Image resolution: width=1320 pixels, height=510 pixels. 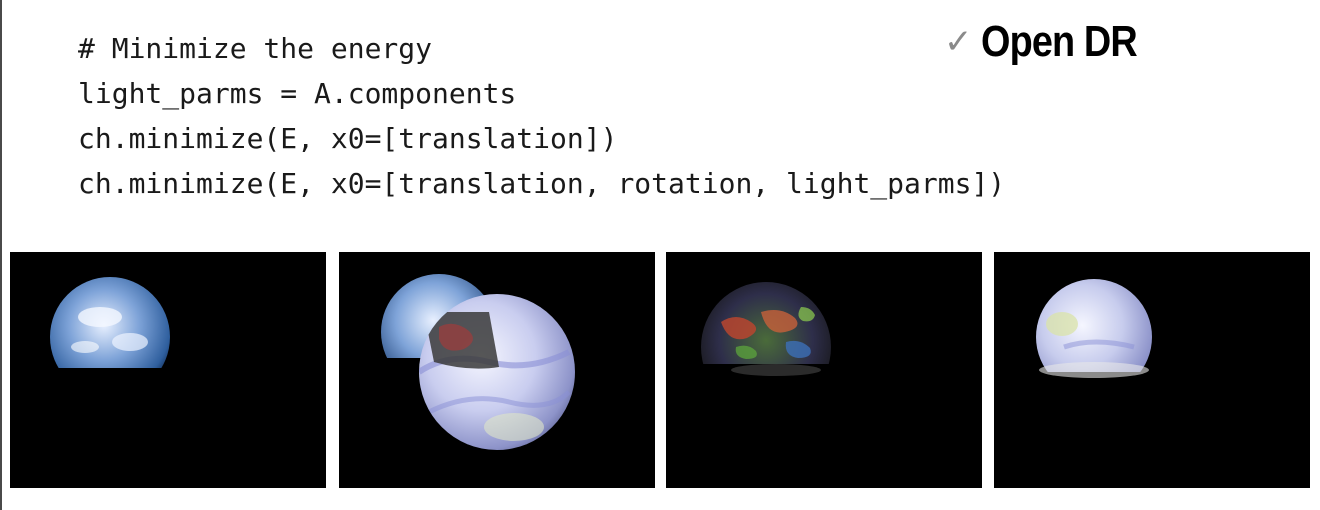 I want to click on open-dr-badge: ✓ Open DR, so click(x=1053, y=42).